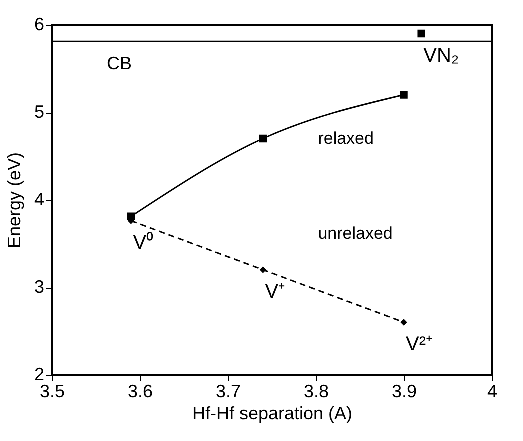 The image size is (523, 441). I want to click on x-tick-label: 3.7, so click(229, 392).